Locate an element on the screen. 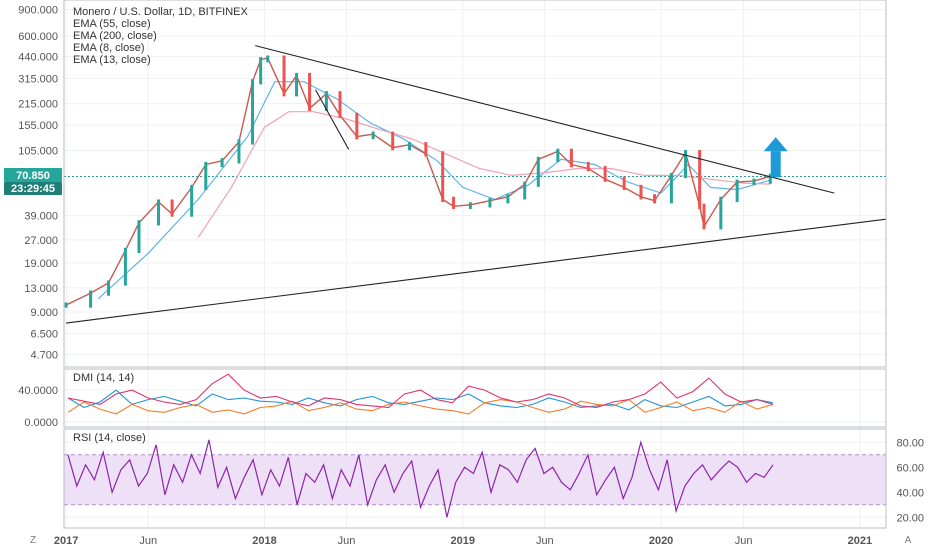 The width and height of the screenshot is (932, 555). rsi-y-tick-label: 60.00 is located at coordinates (910, 468).